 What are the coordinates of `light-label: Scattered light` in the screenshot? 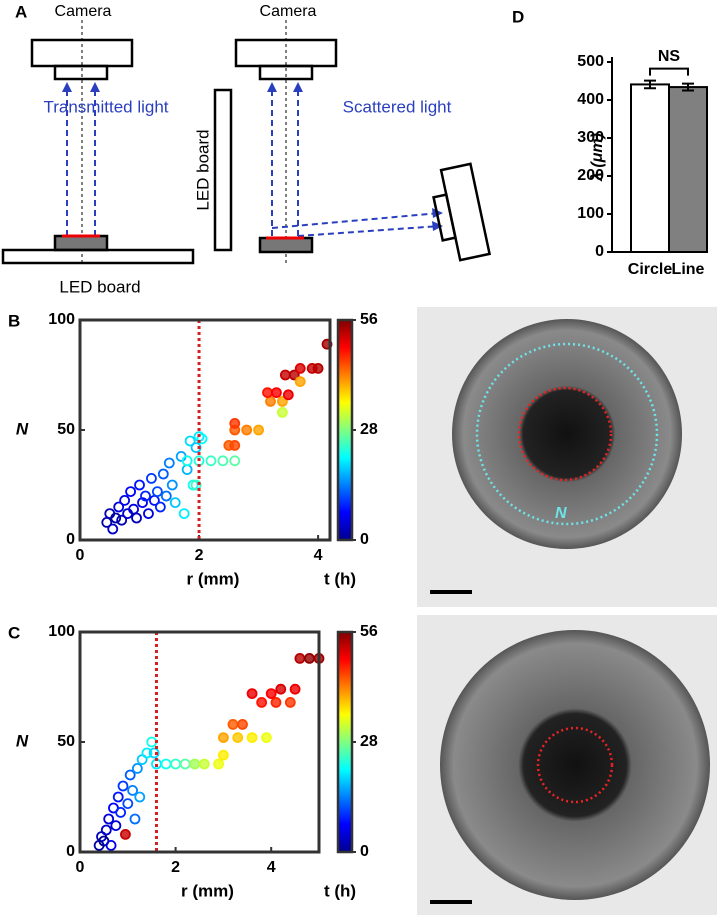 It's located at (397, 106).